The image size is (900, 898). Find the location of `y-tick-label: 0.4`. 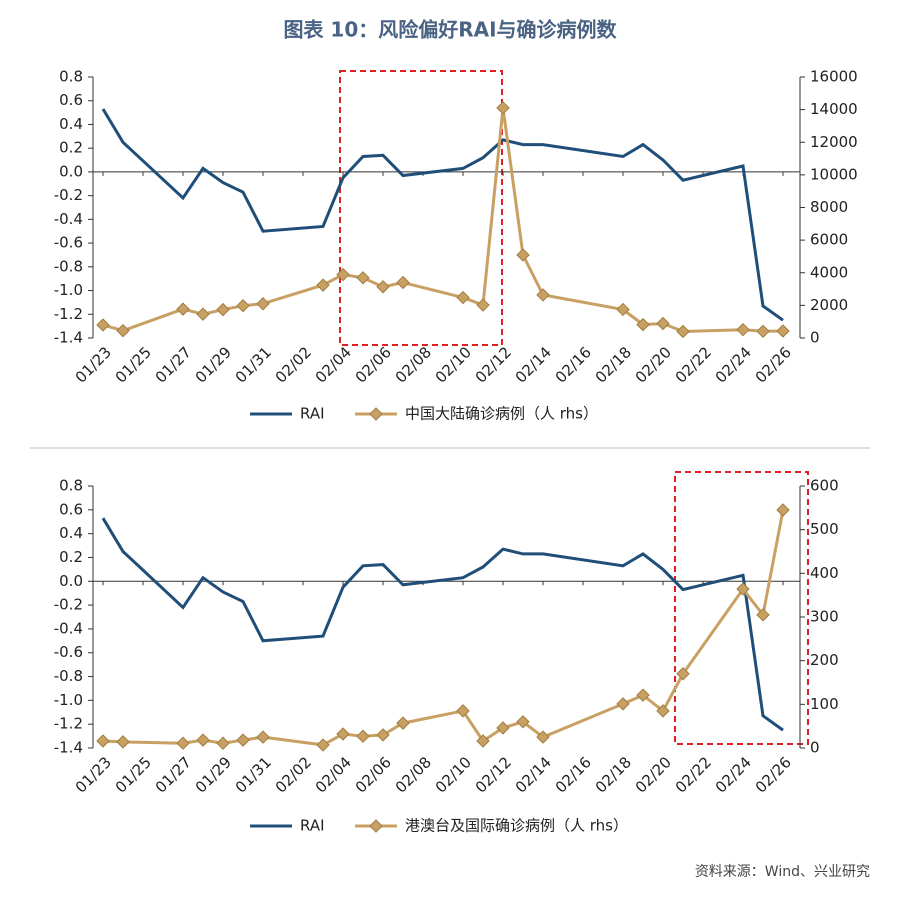

y-tick-label: 0.4 is located at coordinates (71, 124).